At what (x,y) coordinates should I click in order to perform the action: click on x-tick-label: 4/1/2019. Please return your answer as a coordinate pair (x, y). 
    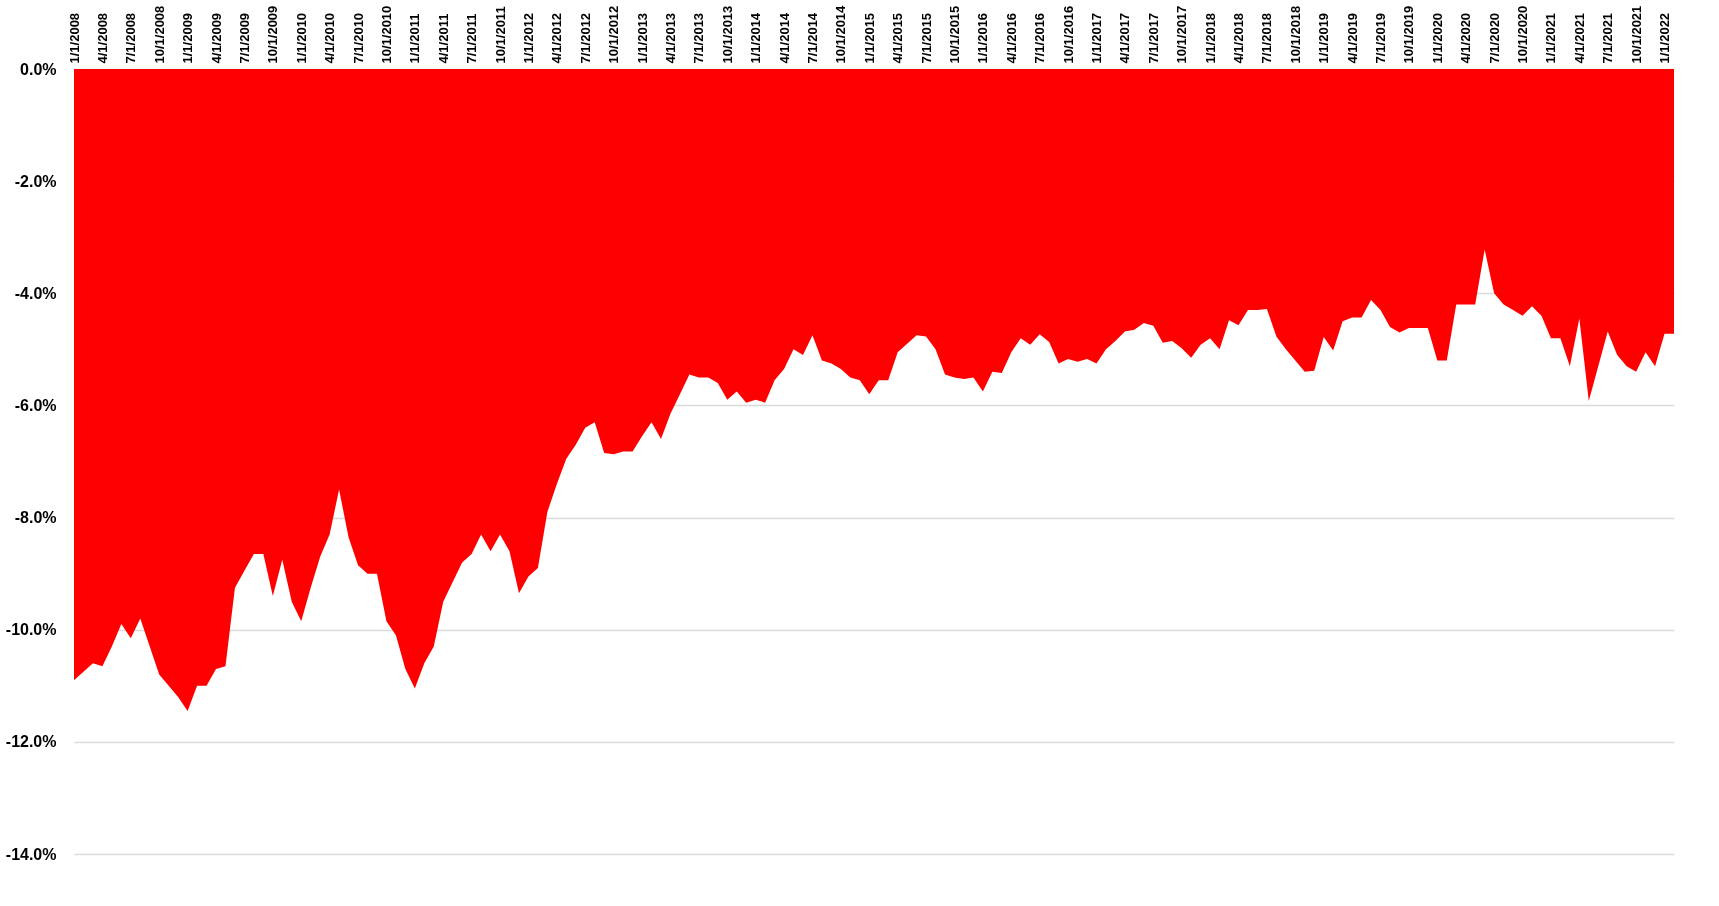
    Looking at the image, I should click on (1352, 38).